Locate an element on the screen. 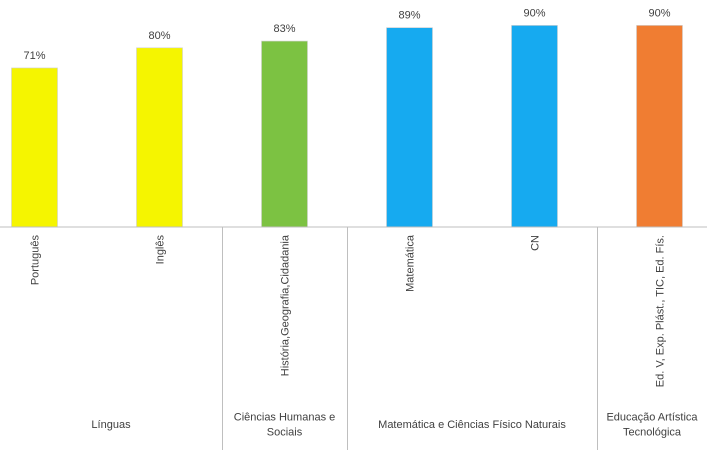 The image size is (707, 452). group-label: Línguas is located at coordinates (111, 425).